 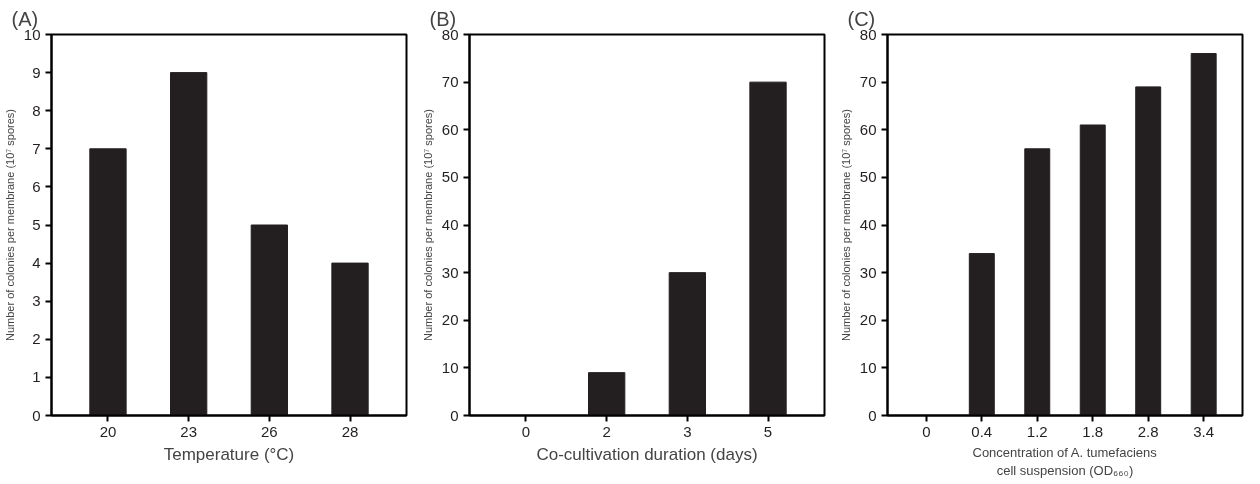 I want to click on y-tick-label: 7, so click(x=36, y=148).